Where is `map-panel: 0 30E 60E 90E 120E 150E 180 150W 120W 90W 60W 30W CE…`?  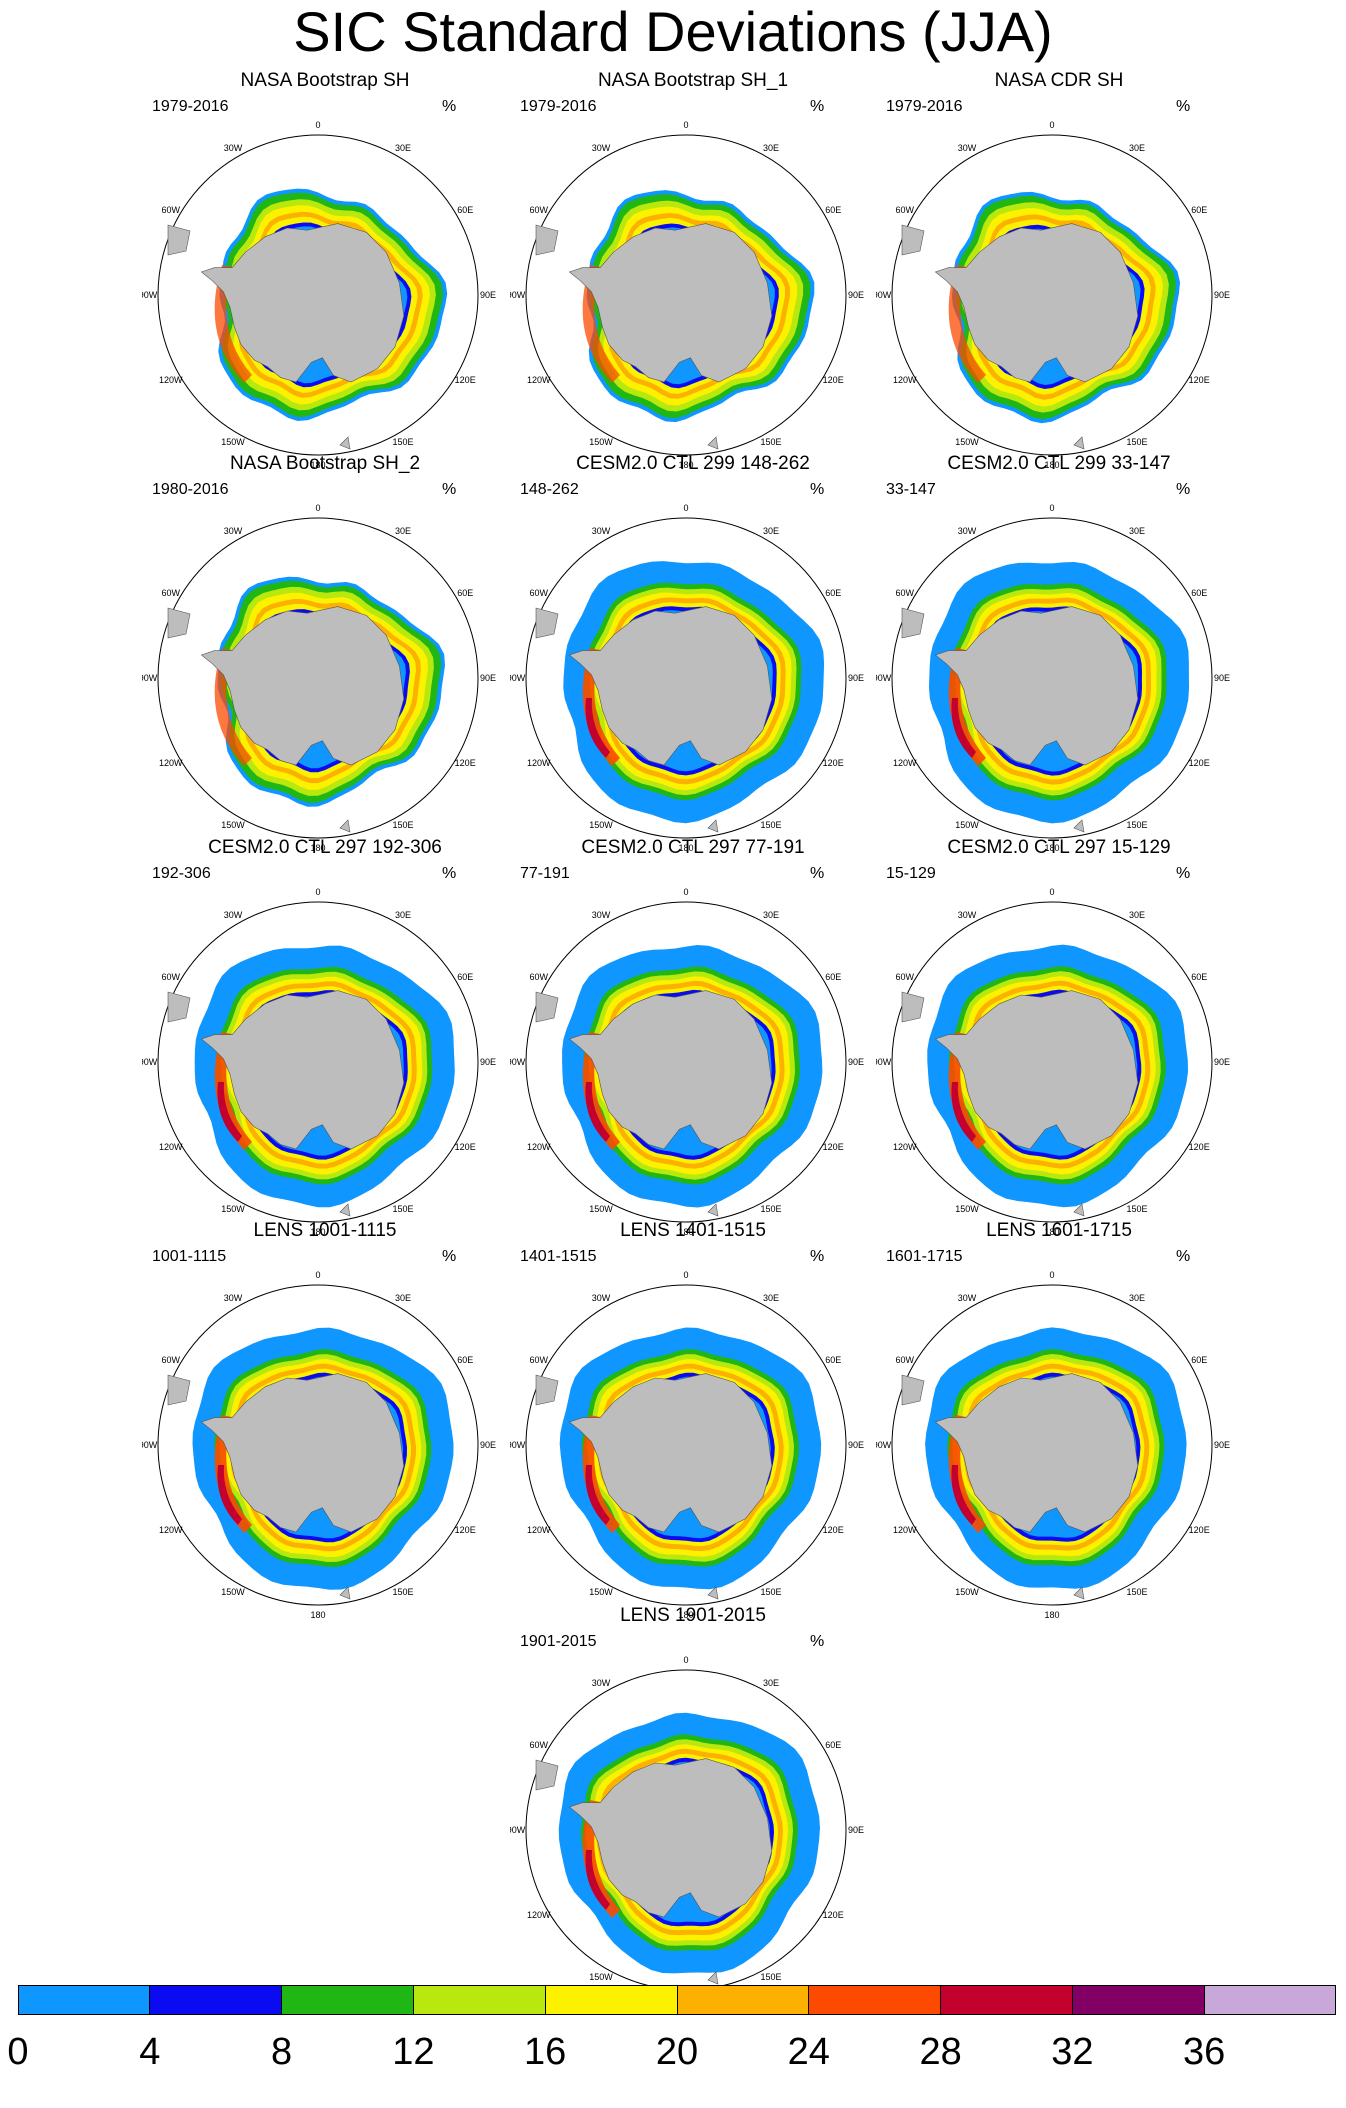
map-panel: 0 30E 60E 90E 120E 150E 180 150W 120W 90W 60W 30W CE… is located at coordinates (1076, 655).